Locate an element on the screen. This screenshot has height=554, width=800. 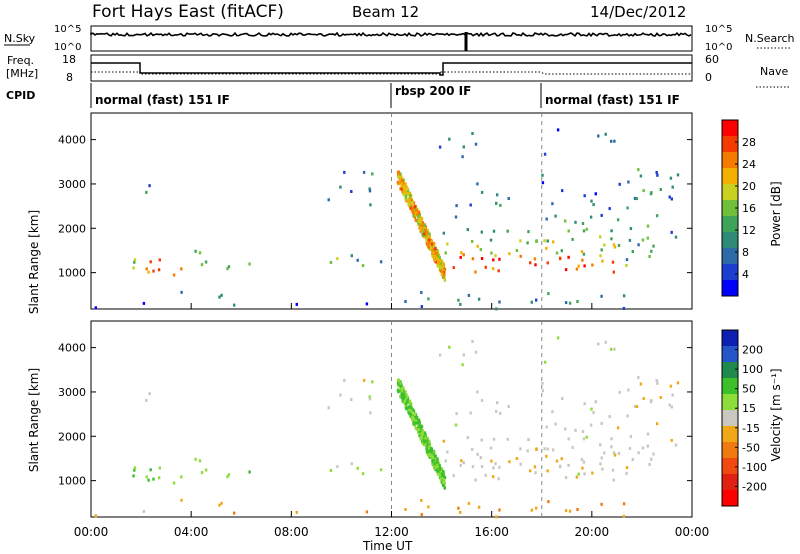
freq-tick-bottom: 8 is located at coordinates (69, 77).